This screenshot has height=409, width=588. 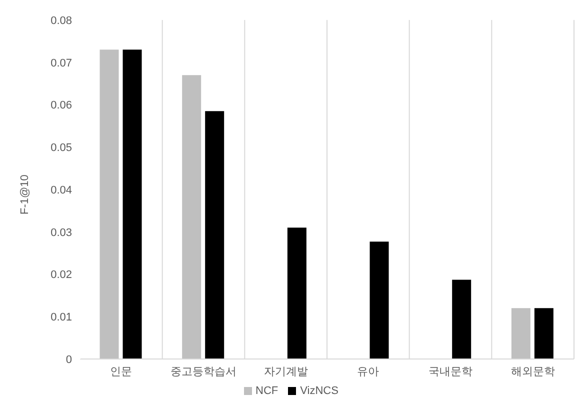 What do you see at coordinates (61, 63) in the screenshot?
I see `y-tick-label: 0.07` at bounding box center [61, 63].